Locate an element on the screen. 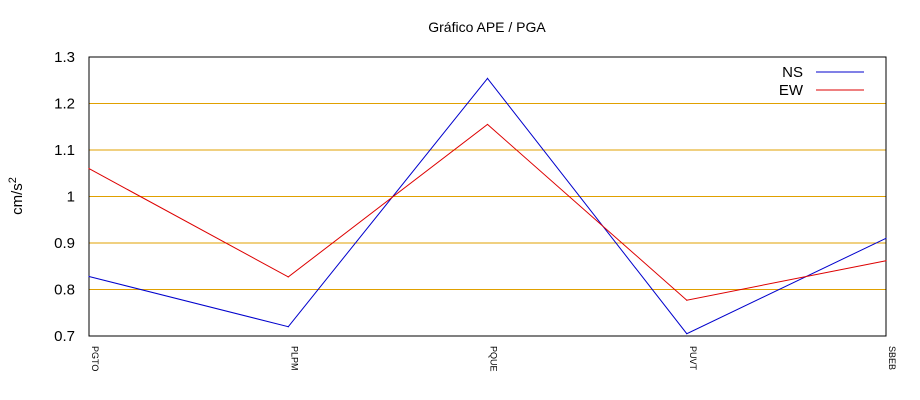  x-tick-label: PQUE is located at coordinates (494, 359).